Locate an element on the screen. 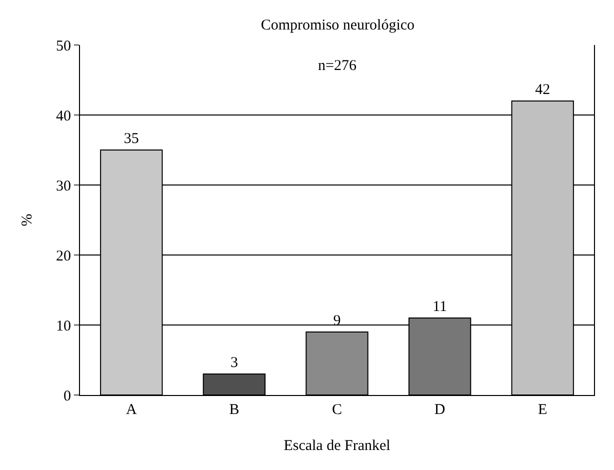 This screenshot has width=614, height=470. y-tick-label: 10 is located at coordinates (63, 326).